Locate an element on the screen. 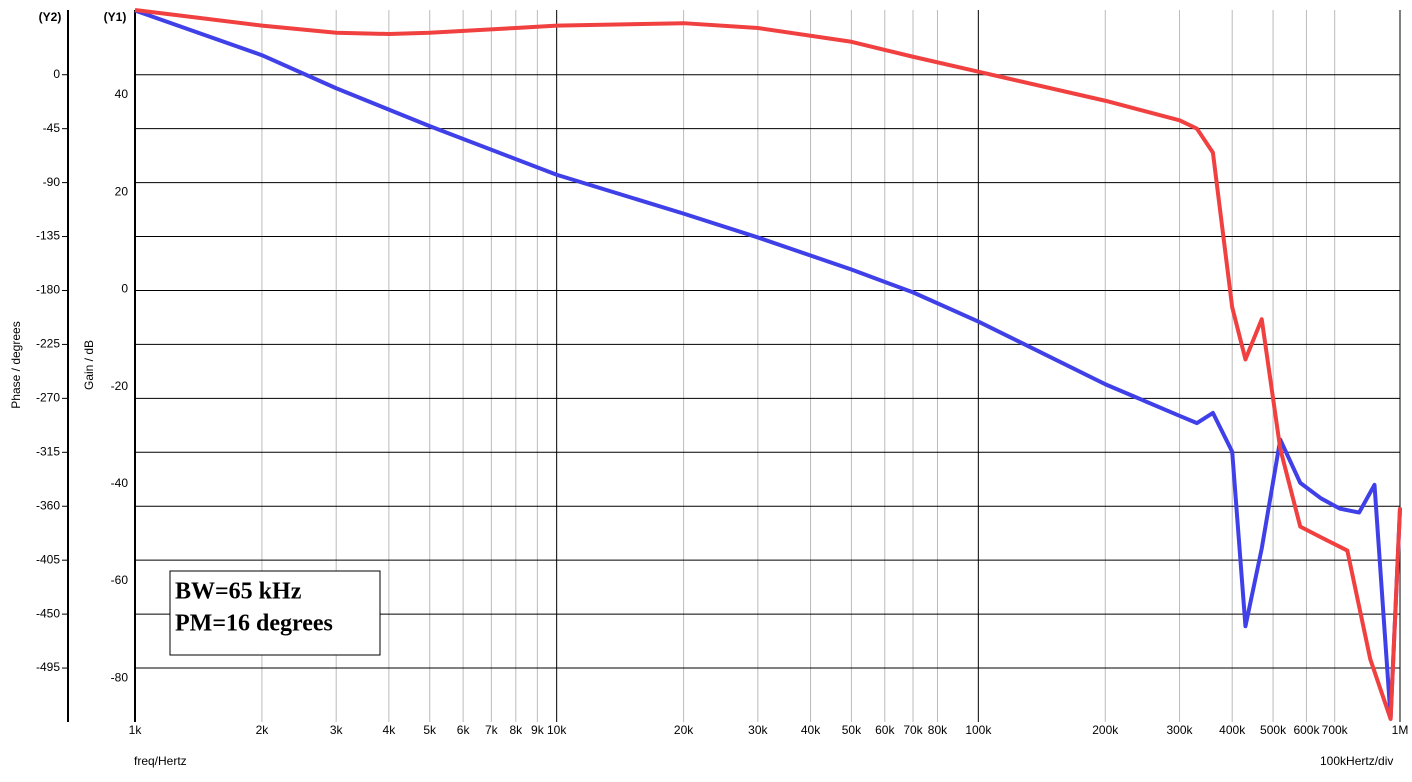  annotation-box: BW=65 kHz PM=16 degrees is located at coordinates (275, 613).